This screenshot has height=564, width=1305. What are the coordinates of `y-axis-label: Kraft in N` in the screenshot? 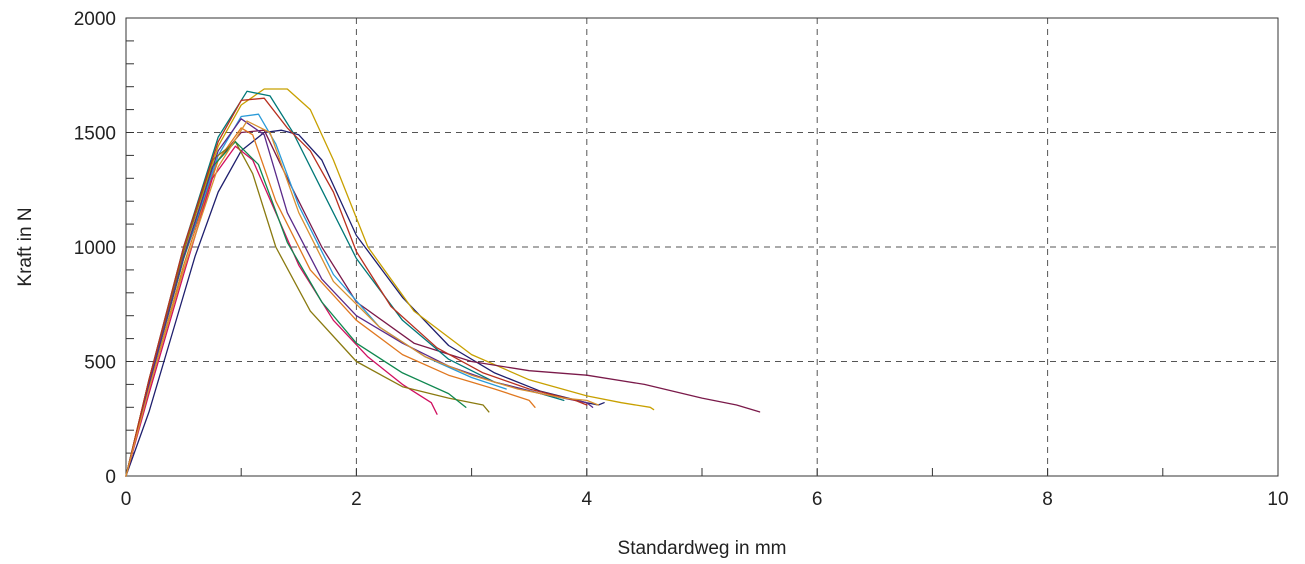 It's located at (25, 246).